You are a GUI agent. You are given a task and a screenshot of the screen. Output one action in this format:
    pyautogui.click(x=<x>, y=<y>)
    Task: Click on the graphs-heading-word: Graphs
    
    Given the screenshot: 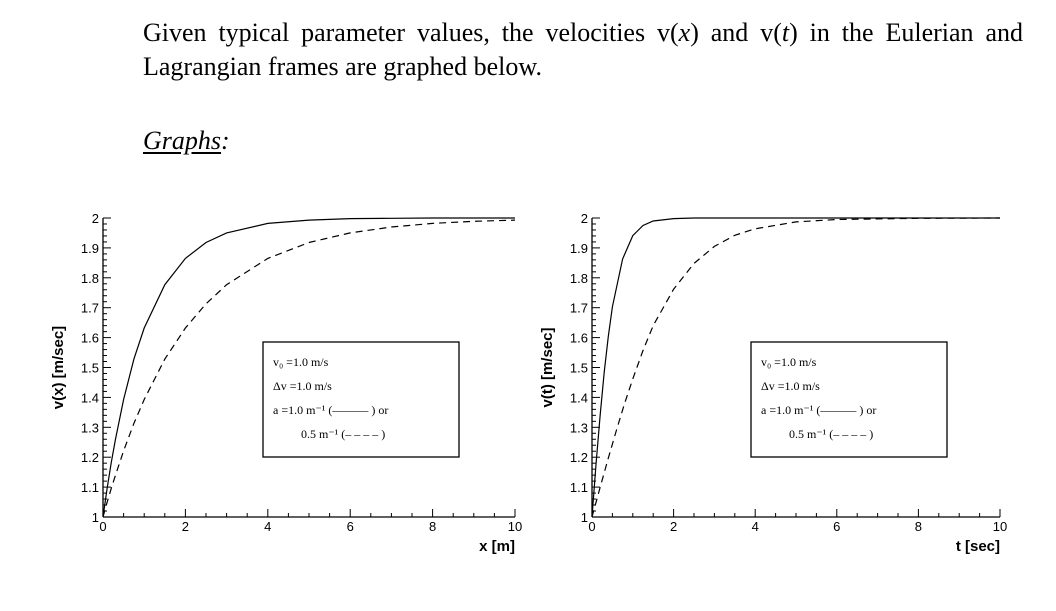 What is the action you would take?
    pyautogui.click(x=182, y=140)
    